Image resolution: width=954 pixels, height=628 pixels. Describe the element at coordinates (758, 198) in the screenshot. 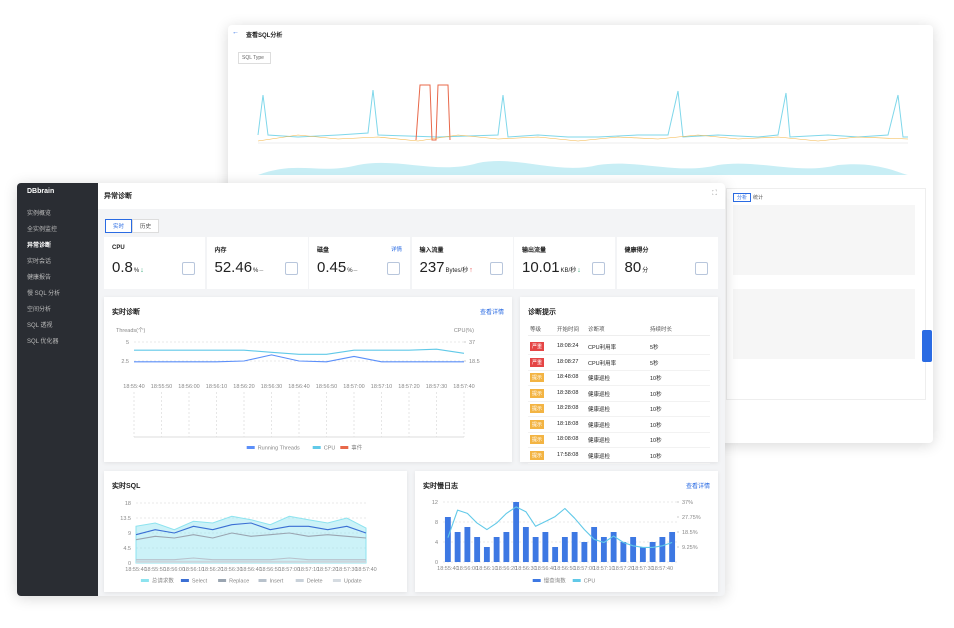

I see `tab: 统计` at that location.